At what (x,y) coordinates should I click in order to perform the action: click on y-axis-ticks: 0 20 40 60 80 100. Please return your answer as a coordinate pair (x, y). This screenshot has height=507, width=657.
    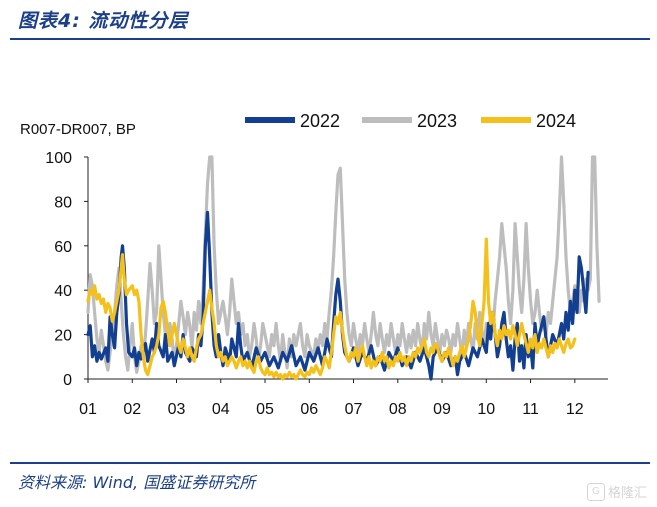
    Looking at the image, I should click on (66, 269).